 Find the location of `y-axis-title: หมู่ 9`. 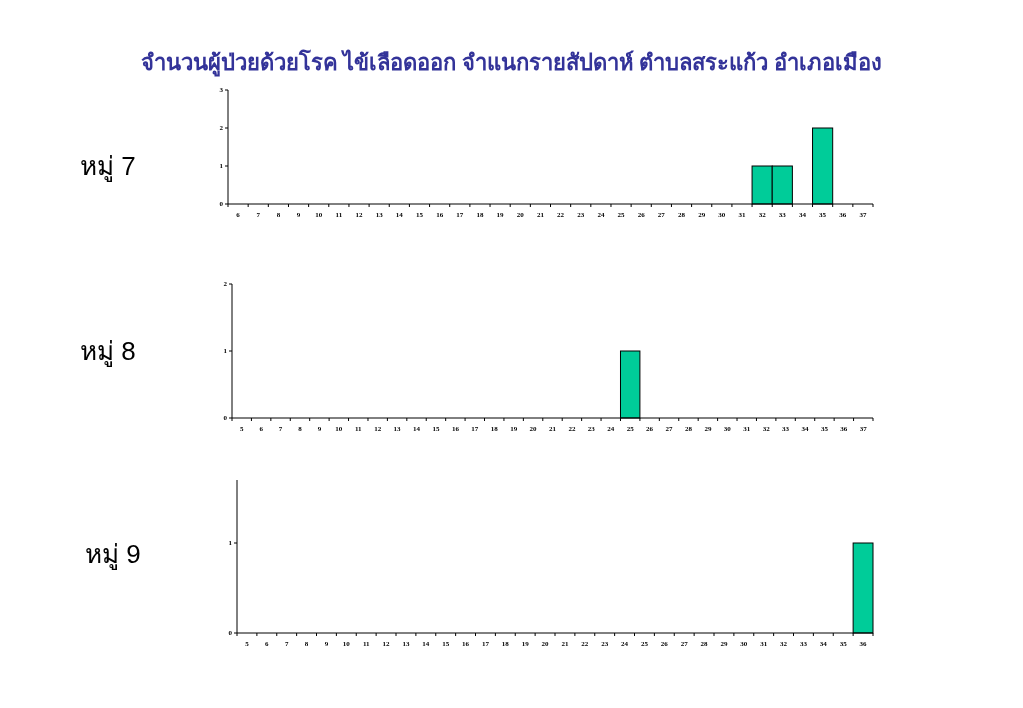

y-axis-title: หมู่ 9 is located at coordinates (113, 554).